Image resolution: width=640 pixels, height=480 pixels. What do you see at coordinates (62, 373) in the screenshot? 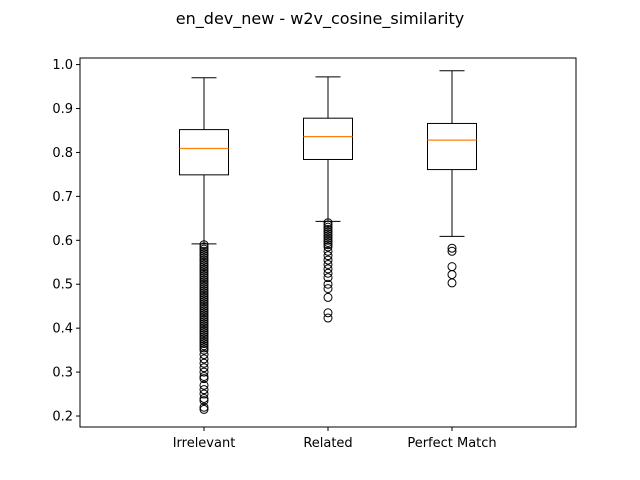
I see `y-tick-label-1: 0.3` at bounding box center [62, 373].